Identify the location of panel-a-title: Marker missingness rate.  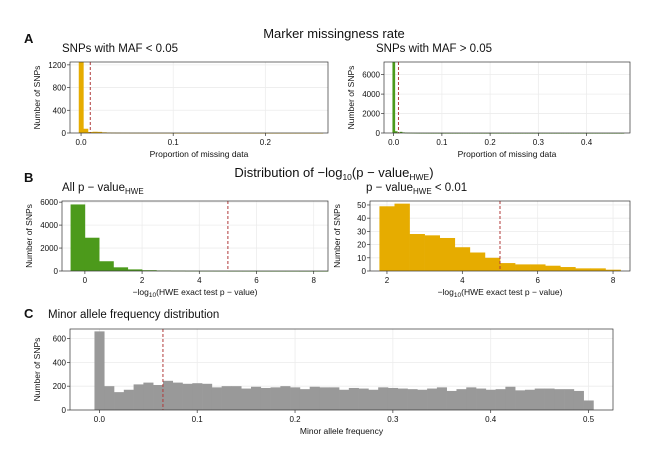
(334, 33).